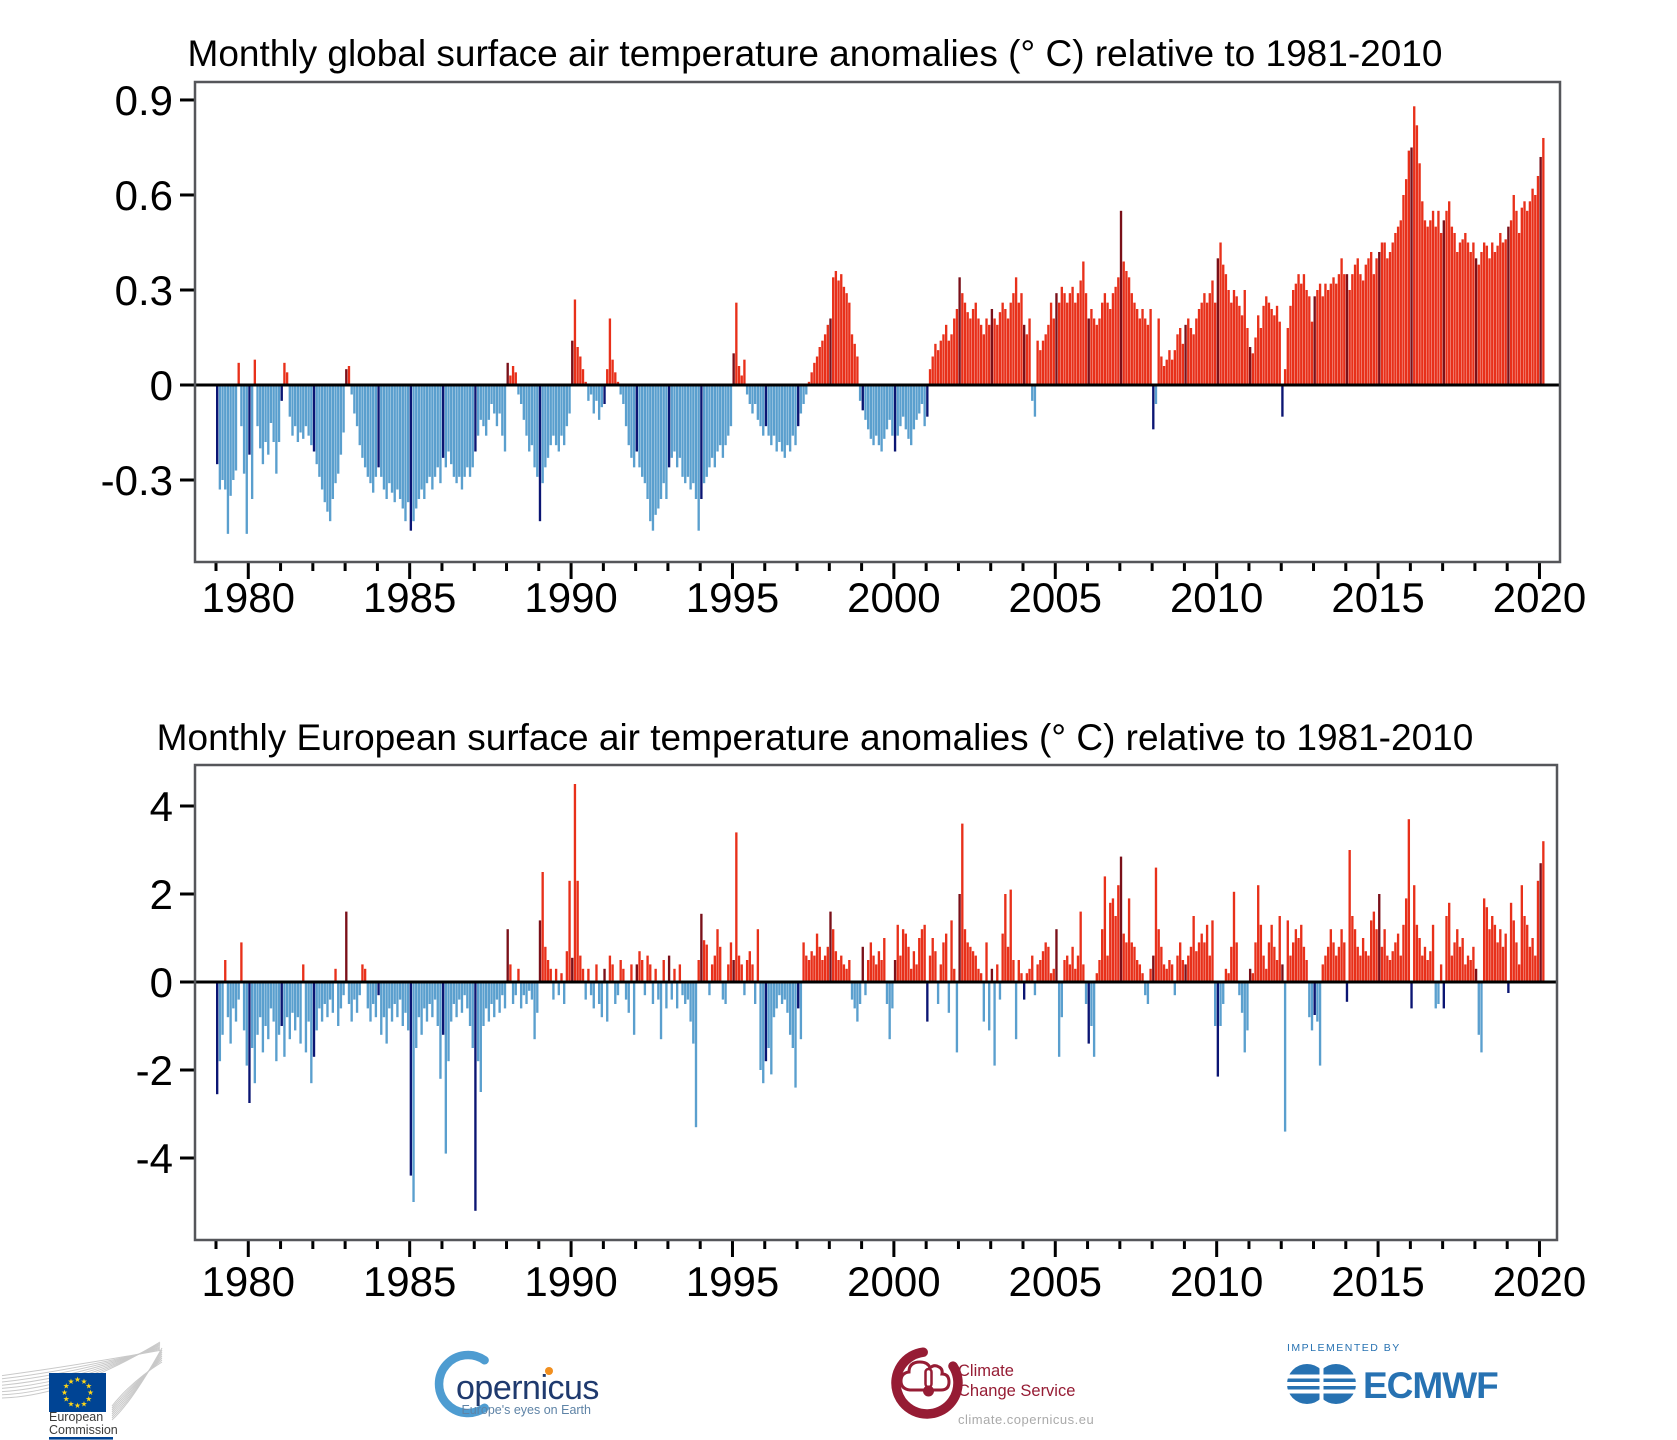 The width and height of the screenshot is (1677, 1440). Describe the element at coordinates (409, 597) in the screenshot. I see `x-tick-label: 1985` at that location.